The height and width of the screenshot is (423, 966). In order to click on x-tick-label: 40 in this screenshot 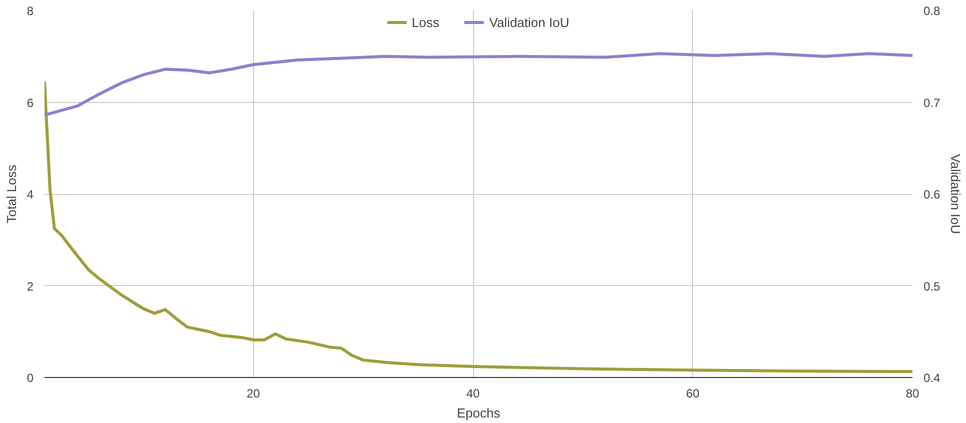, I will do `click(473, 393)`.